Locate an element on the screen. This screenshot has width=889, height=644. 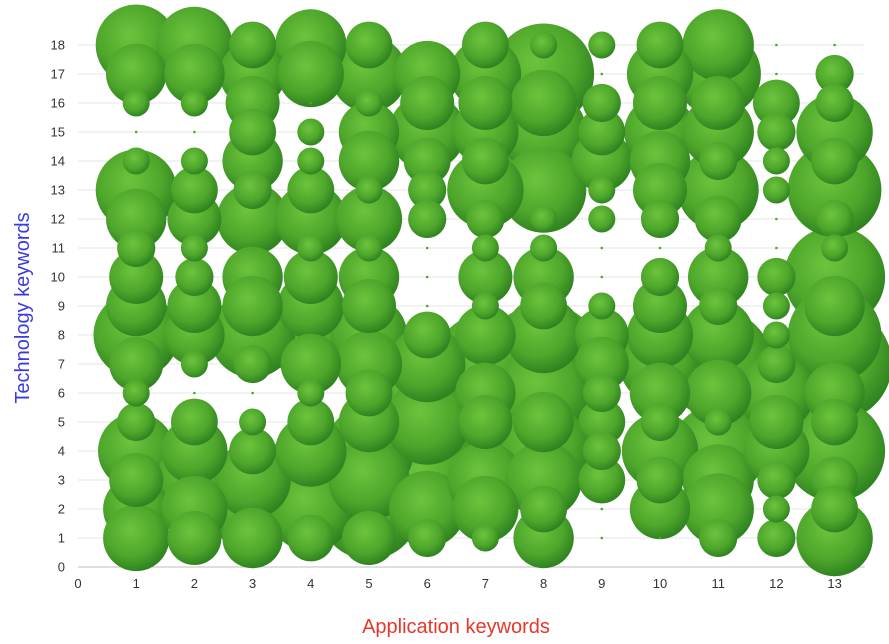
bubble-x10-y13 is located at coordinates (660, 190).